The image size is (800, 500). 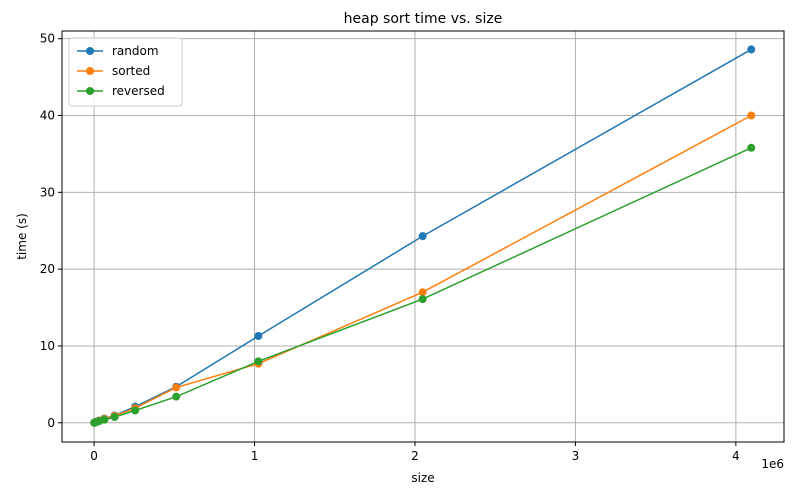 I want to click on legend-label: sorted, so click(x=131, y=71).